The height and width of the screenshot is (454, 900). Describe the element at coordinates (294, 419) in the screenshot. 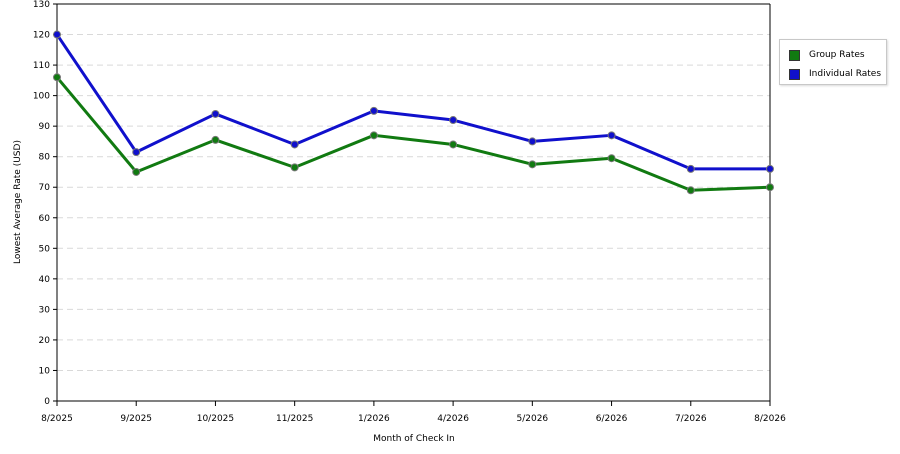

I see `x-tick-label: 11/2025` at that location.